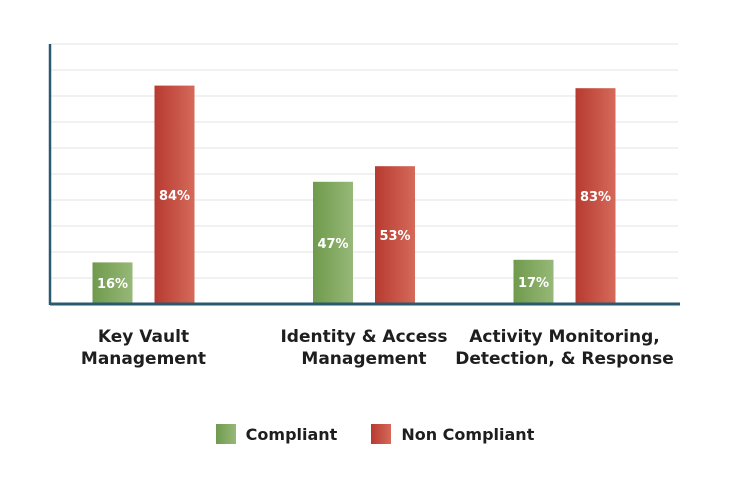  I want to click on legend-label-non-compliant: Non Compliant, so click(468, 434).